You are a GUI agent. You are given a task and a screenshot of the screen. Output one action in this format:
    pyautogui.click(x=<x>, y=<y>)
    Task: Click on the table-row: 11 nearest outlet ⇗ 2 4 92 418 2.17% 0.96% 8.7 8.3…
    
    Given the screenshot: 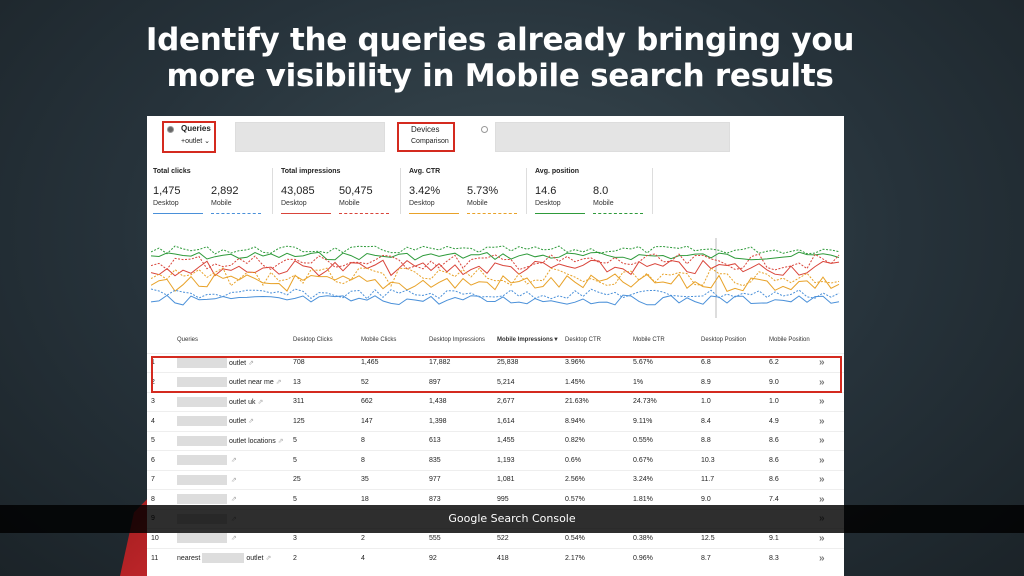 What is the action you would take?
    pyautogui.click(x=495, y=557)
    